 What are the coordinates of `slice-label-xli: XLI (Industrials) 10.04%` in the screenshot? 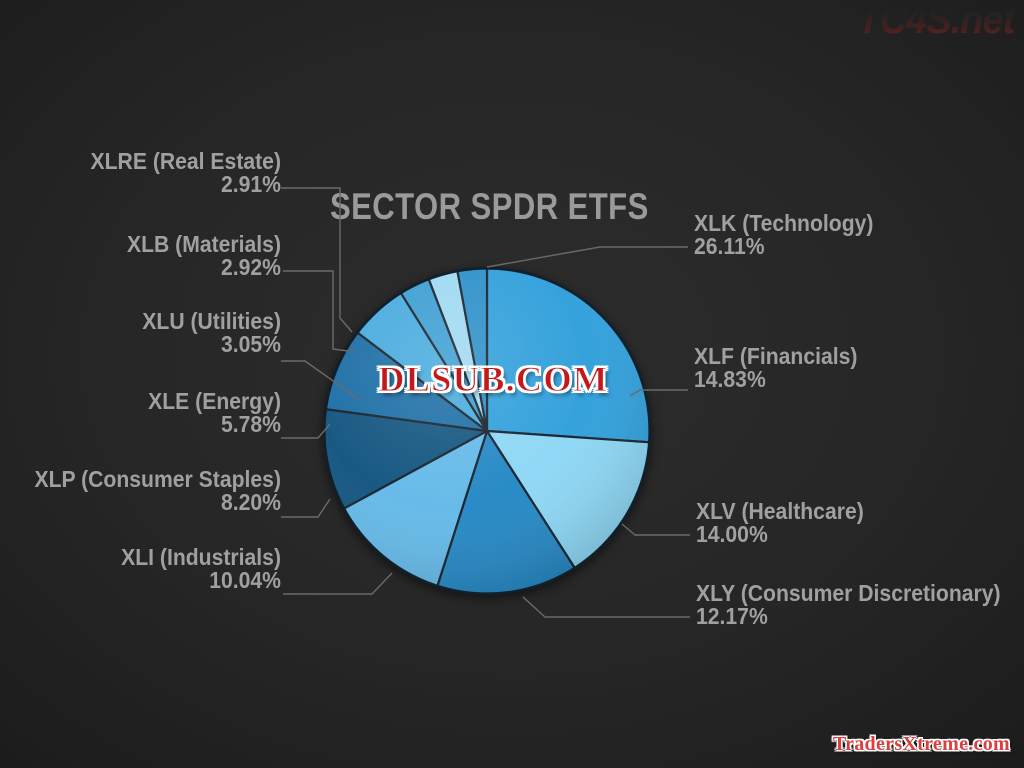 It's located at (140, 569).